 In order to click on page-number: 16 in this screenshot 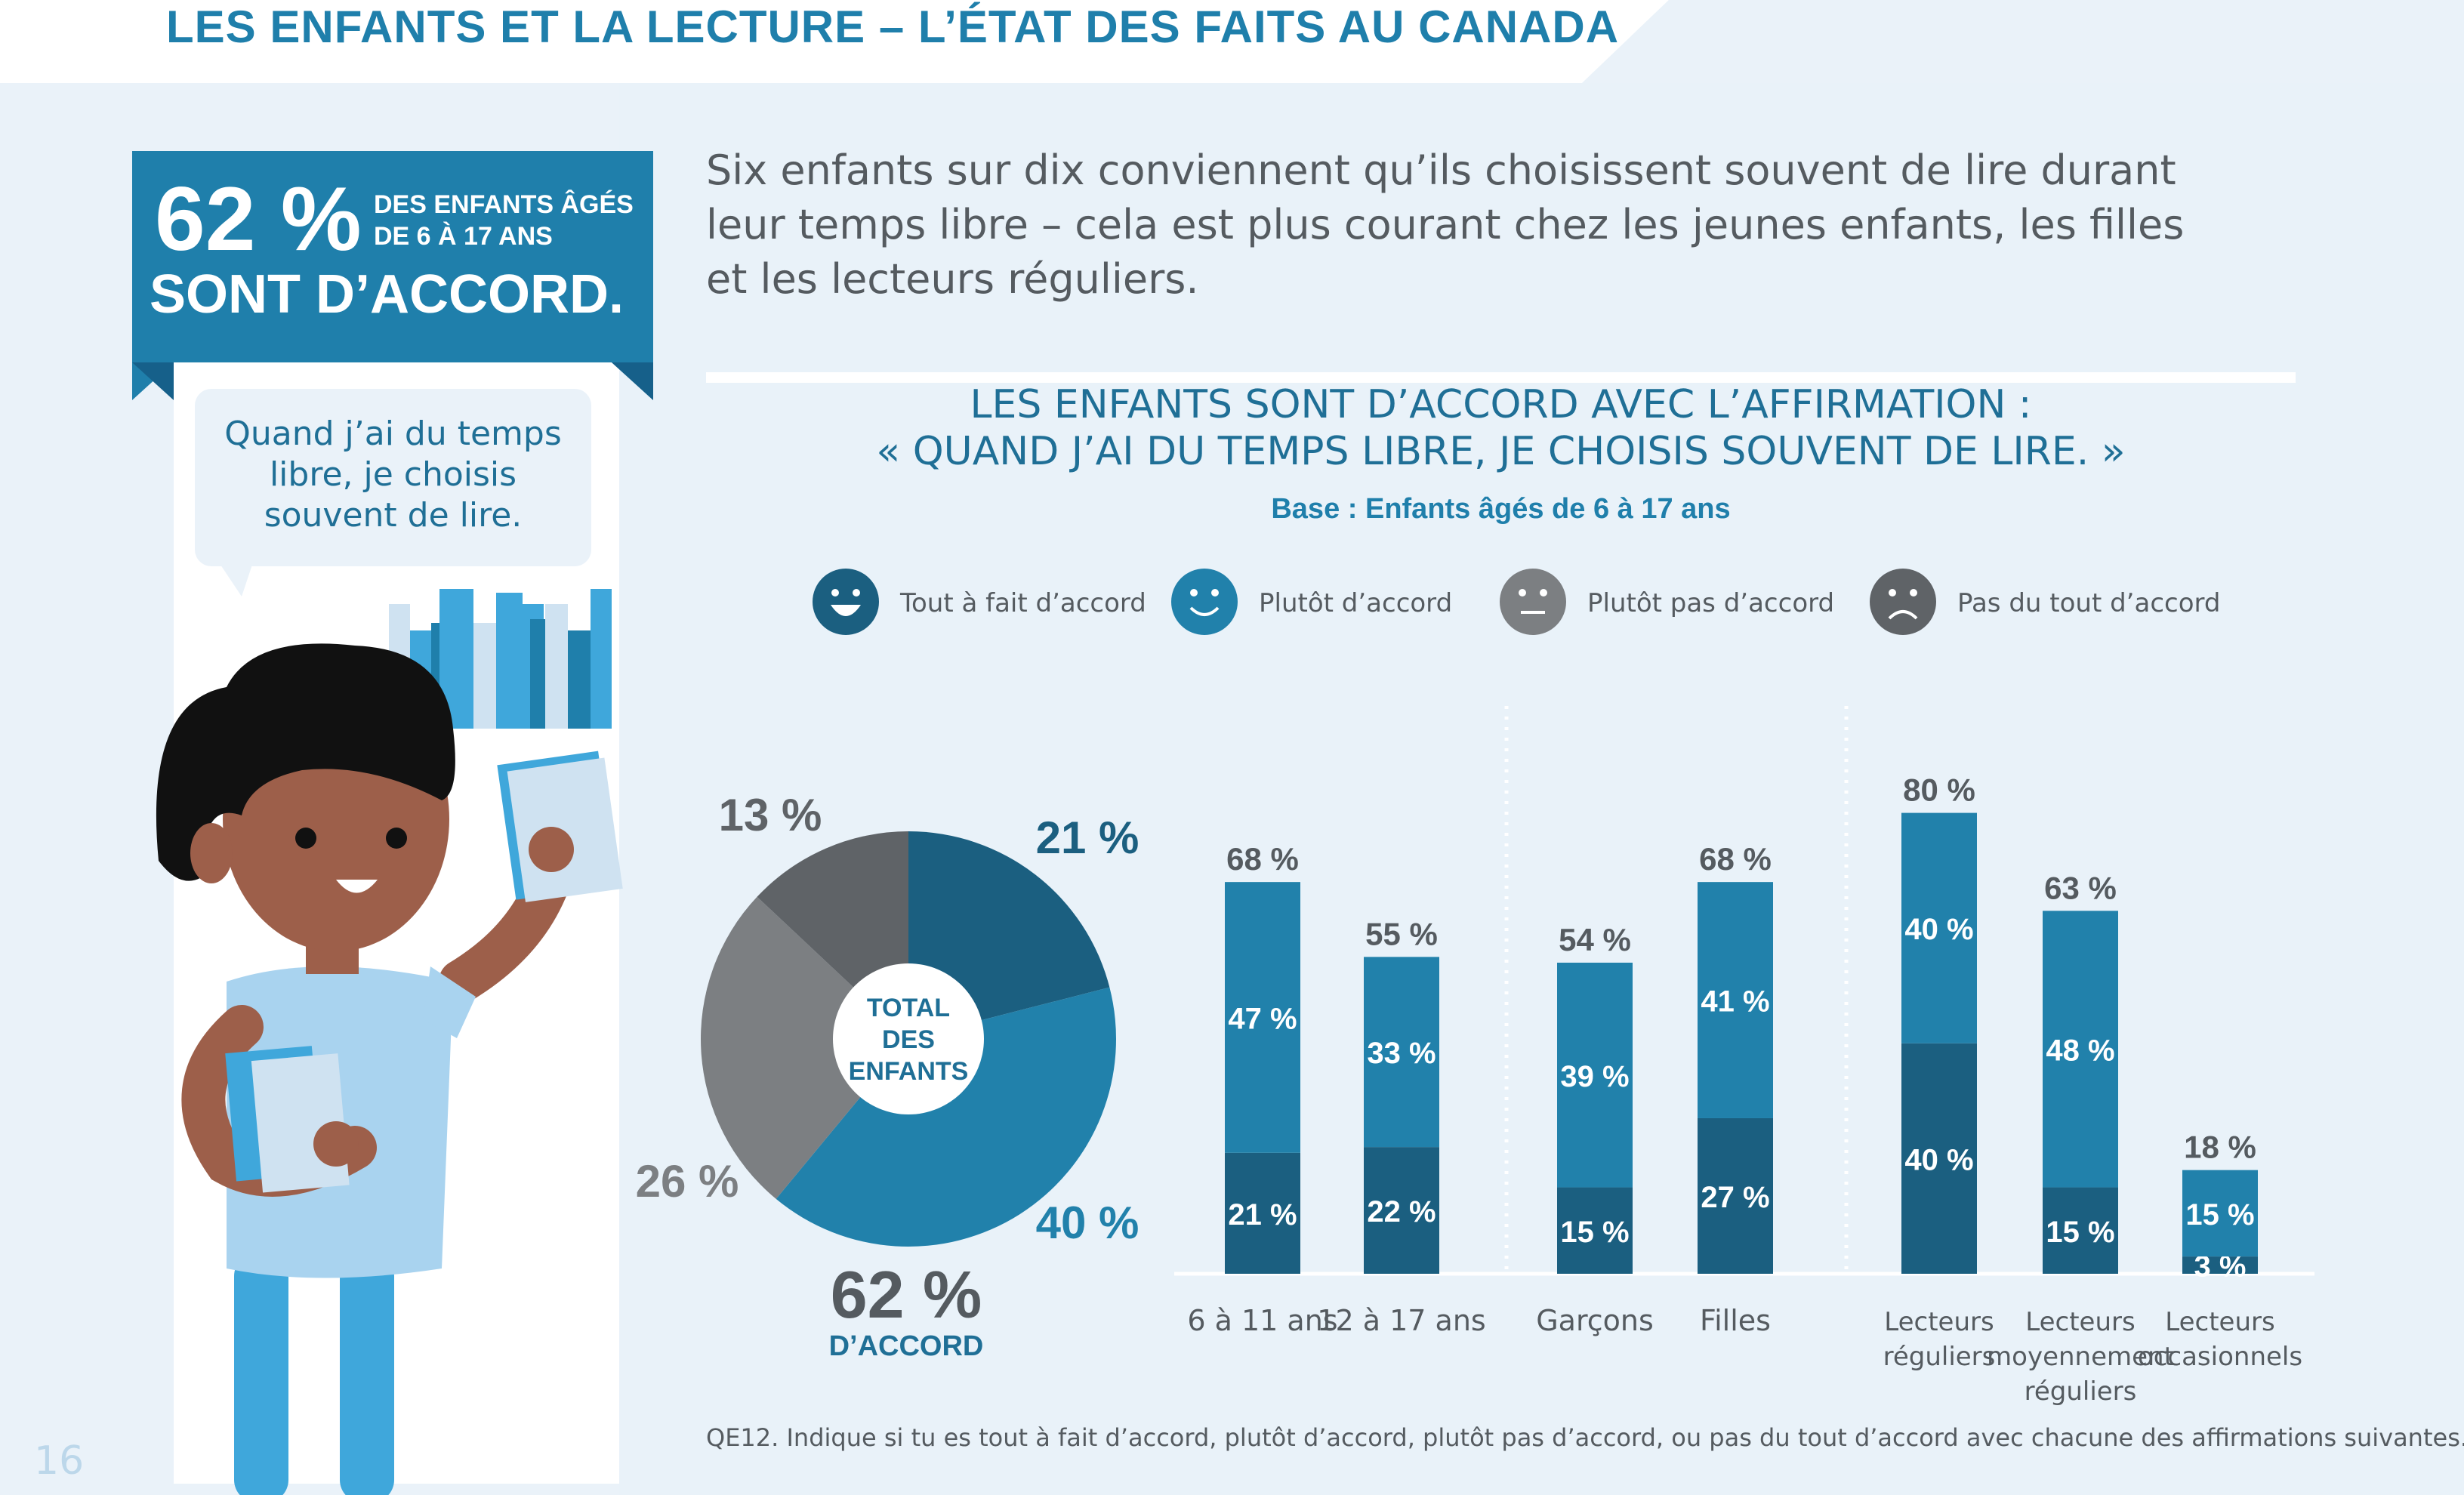, I will do `click(59, 1461)`.